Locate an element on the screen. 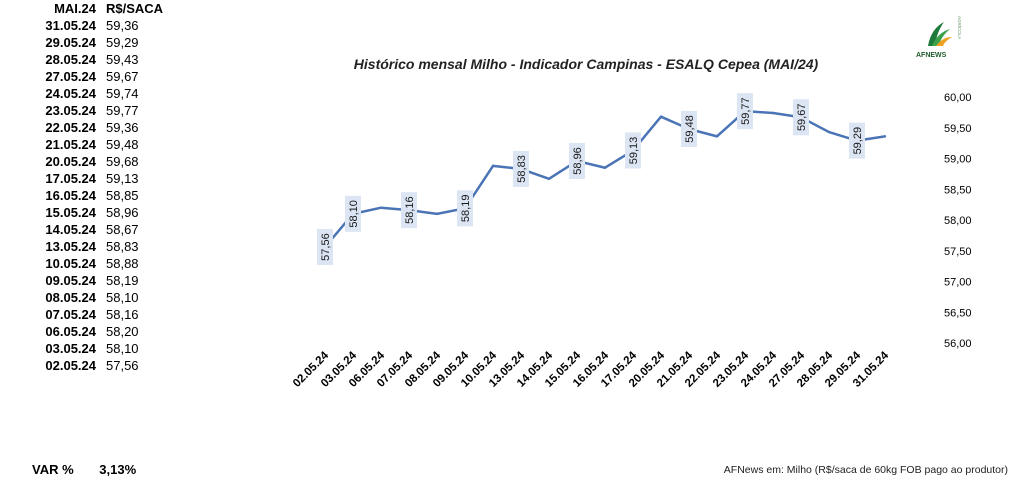 Image resolution: width=1024 pixels, height=489 pixels. table-row: 13.05.24 58,83 is located at coordinates (96, 246).